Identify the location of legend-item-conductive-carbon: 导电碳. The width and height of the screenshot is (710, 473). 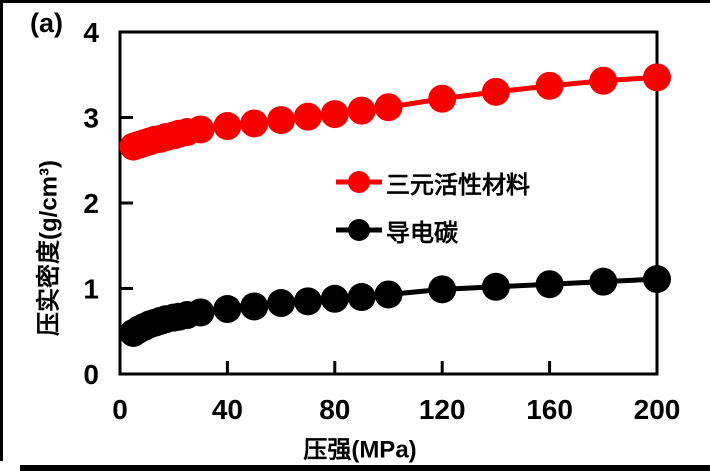
(432, 231).